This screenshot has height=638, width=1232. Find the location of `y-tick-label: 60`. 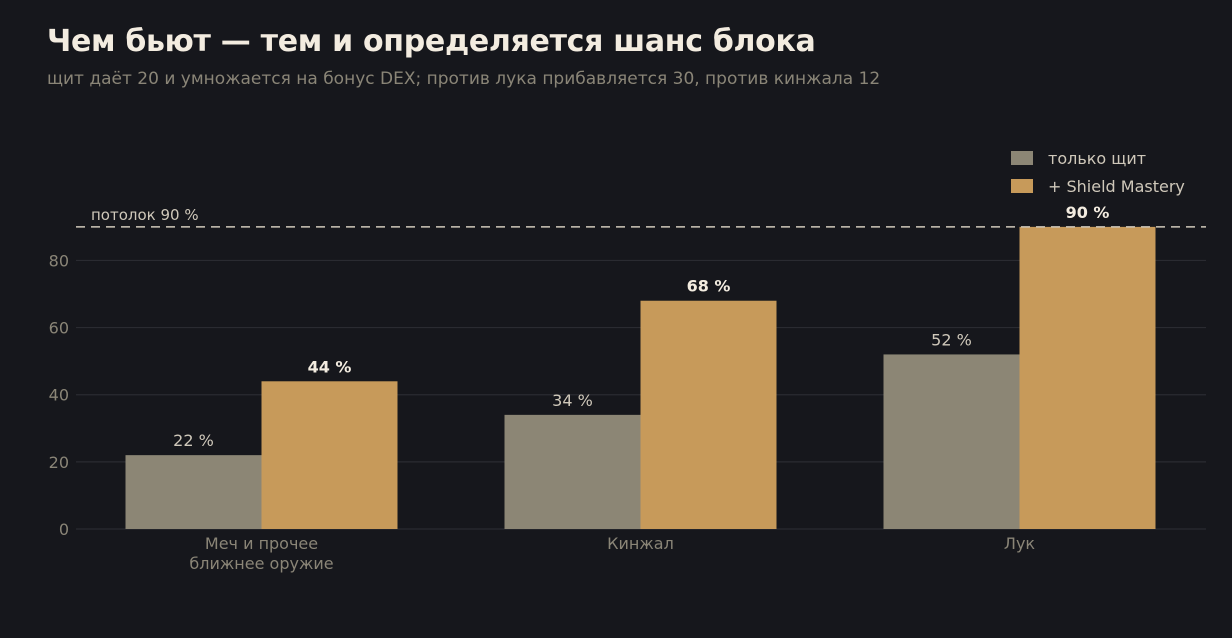

y-tick-label: 60 is located at coordinates (59, 328).